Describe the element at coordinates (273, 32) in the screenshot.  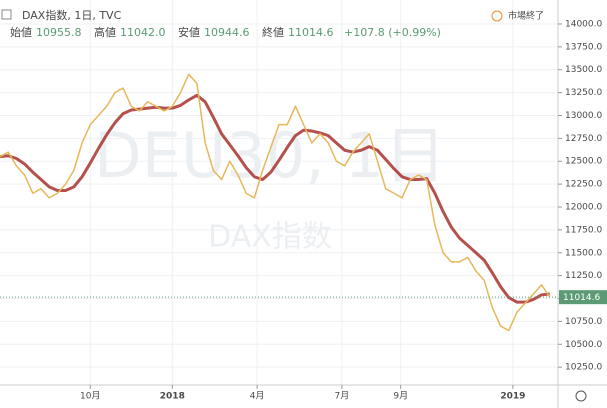
I see `label: 終値` at that location.